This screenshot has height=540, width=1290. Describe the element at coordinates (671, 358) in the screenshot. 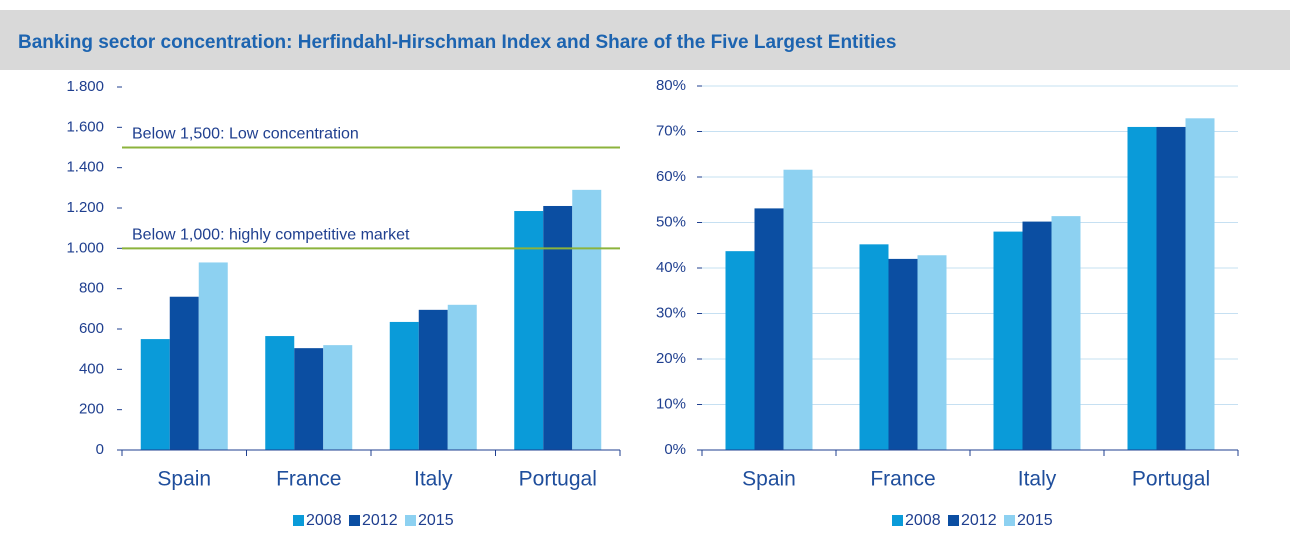

I see `y-tick-label: 20%` at that location.